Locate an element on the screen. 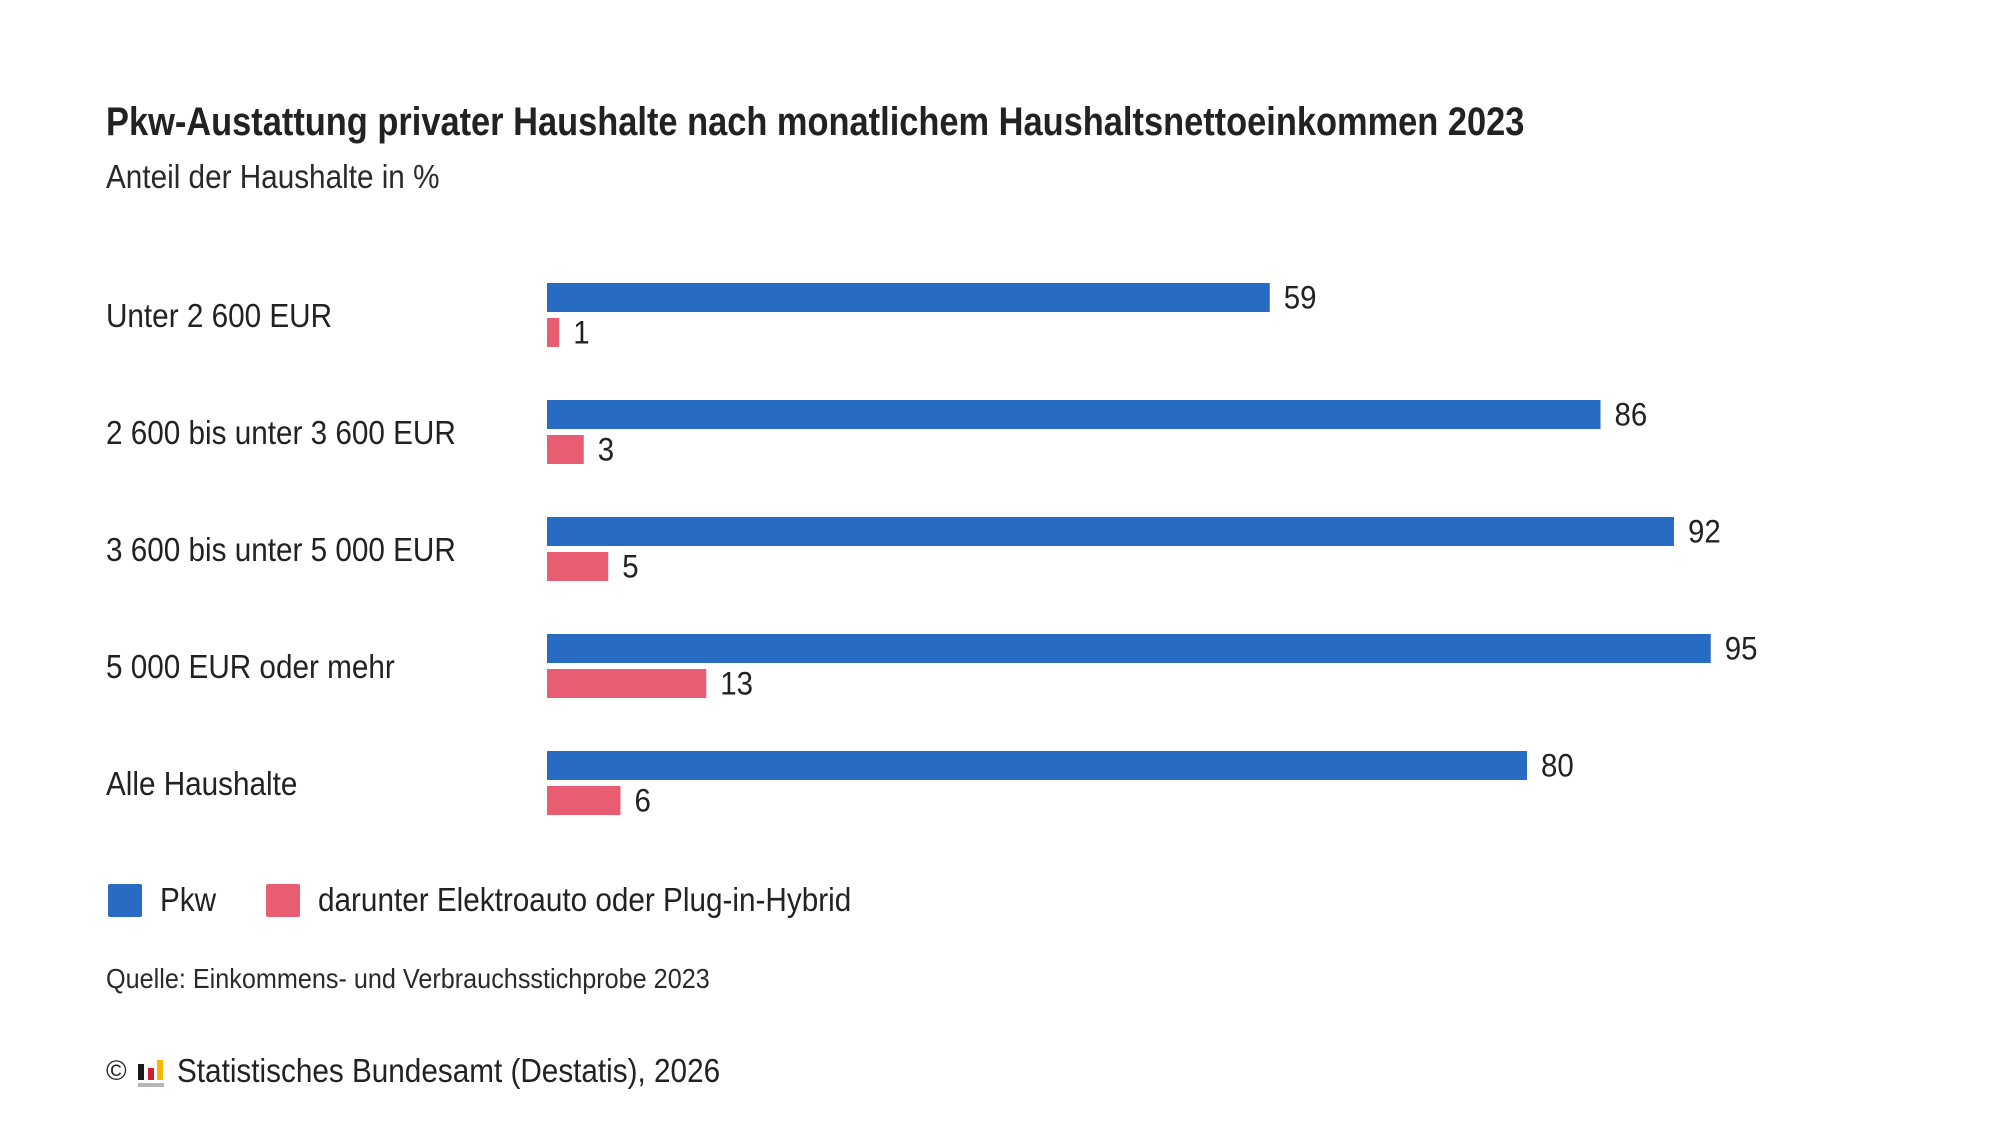 This screenshot has height=1125, width=2000. bar-elektro-alle-haushalte is located at coordinates (584, 800).